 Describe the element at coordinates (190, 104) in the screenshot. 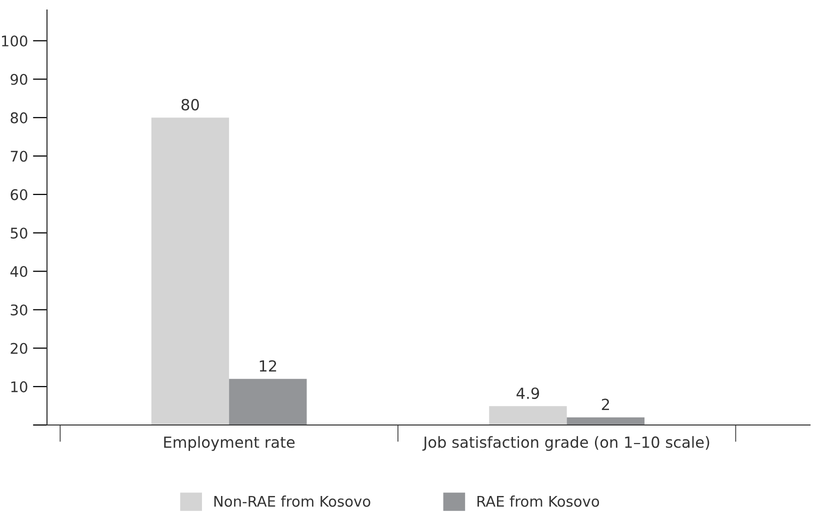

I see `data-label: 80` at that location.